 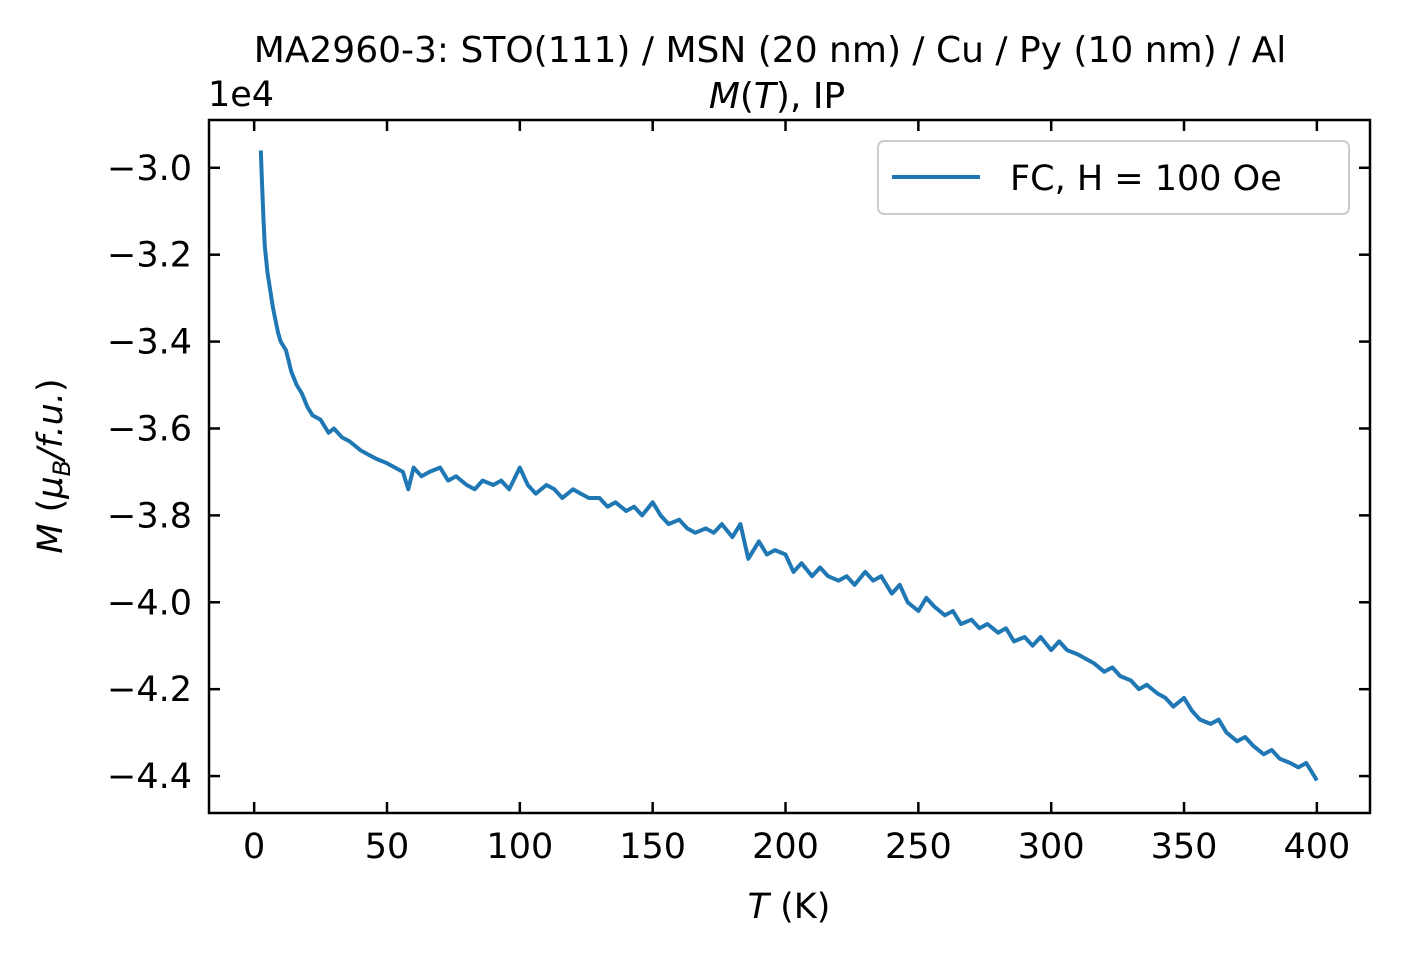 I want to click on title-rest: ), IP, so click(x=810, y=96).